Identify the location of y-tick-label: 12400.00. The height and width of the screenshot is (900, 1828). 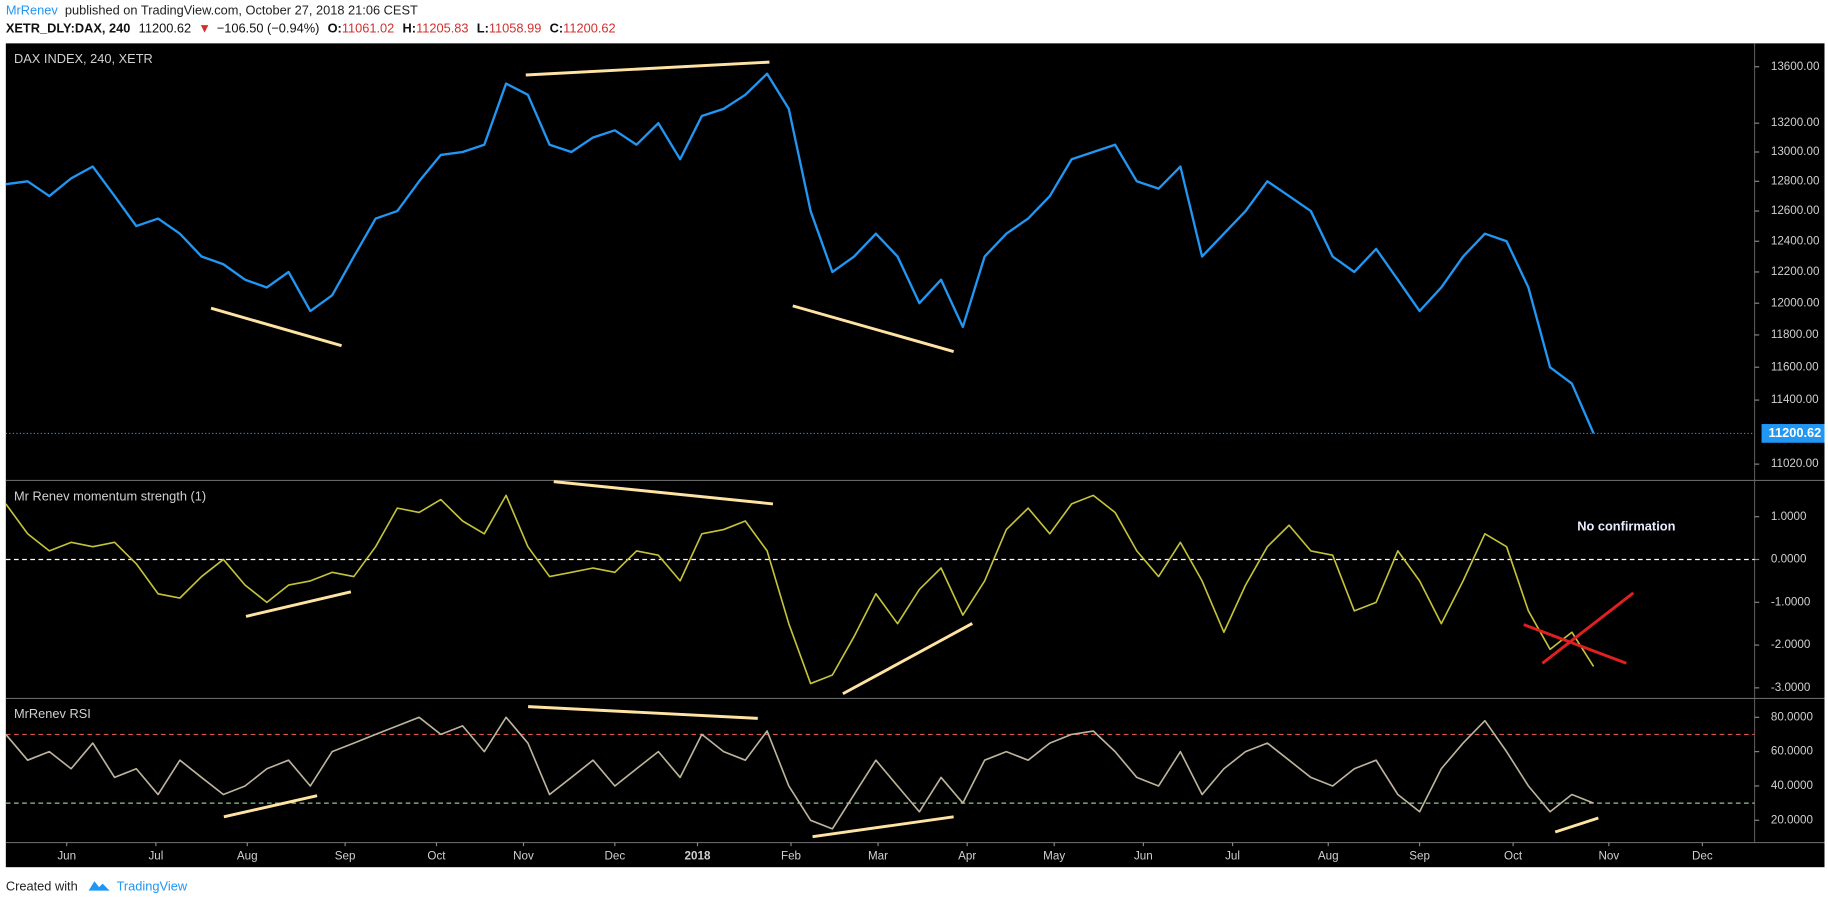
(1795, 240).